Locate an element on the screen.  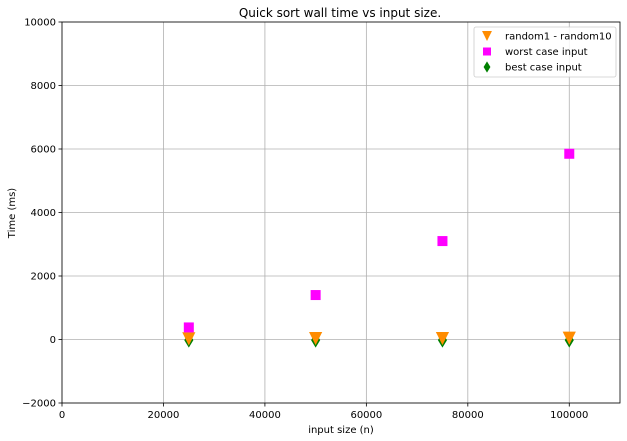
x-tick-label: 100000 is located at coordinates (569, 415).